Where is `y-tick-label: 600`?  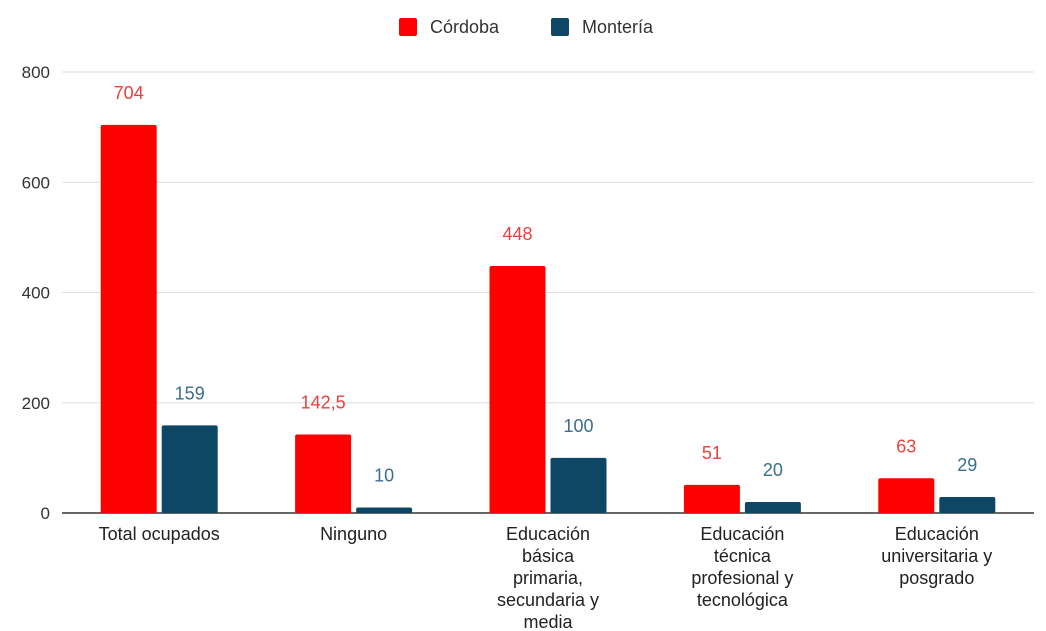
y-tick-label: 600 is located at coordinates (36, 182).